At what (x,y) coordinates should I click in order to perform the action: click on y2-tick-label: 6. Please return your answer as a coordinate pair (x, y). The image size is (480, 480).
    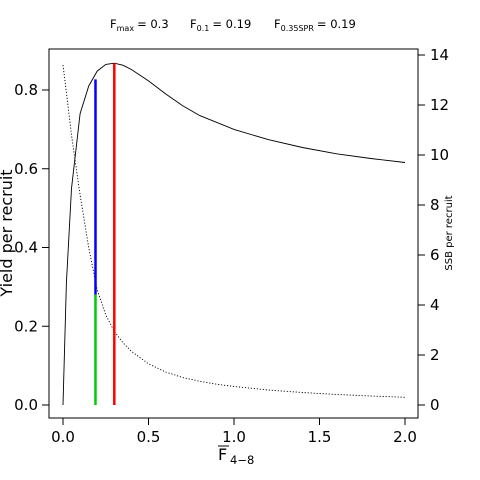
    Looking at the image, I should click on (435, 255).